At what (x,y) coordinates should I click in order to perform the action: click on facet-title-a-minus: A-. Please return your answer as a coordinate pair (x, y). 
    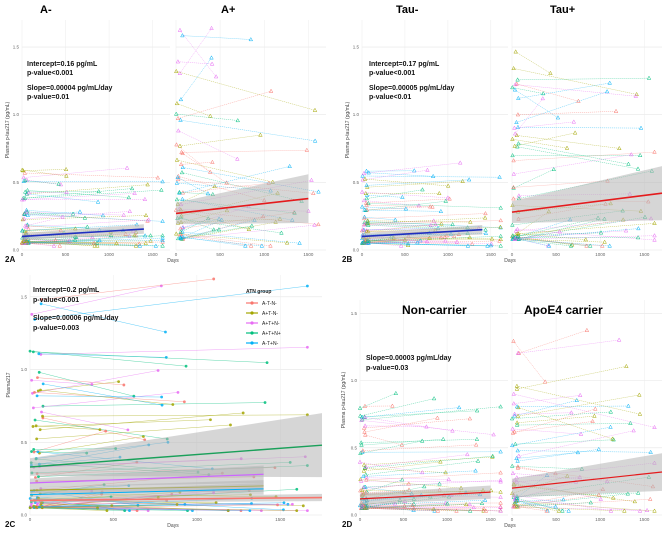
    Looking at the image, I should click on (46, 10).